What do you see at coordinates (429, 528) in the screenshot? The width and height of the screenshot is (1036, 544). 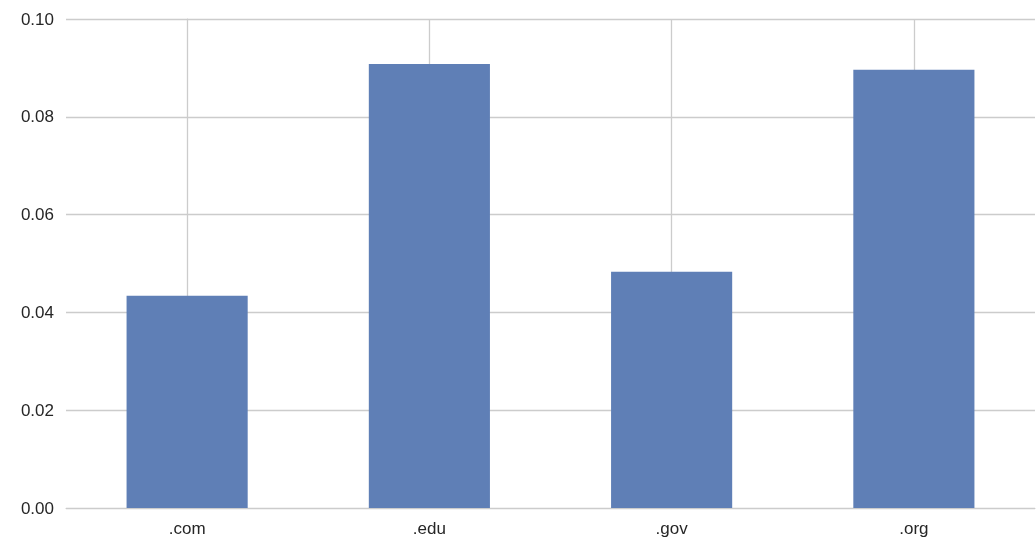 I see `x-tick-label: .edu` at bounding box center [429, 528].